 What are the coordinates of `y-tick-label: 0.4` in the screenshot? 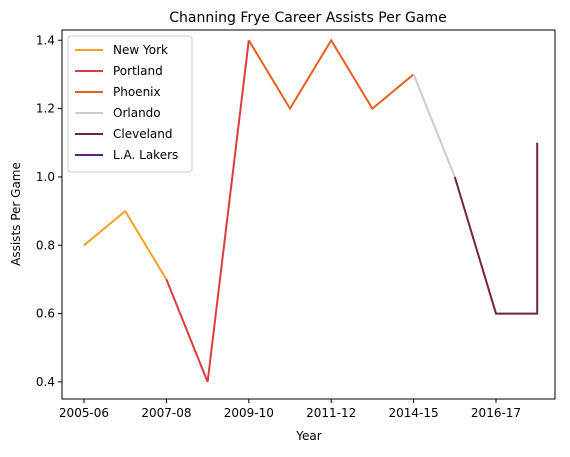 It's located at (45, 382).